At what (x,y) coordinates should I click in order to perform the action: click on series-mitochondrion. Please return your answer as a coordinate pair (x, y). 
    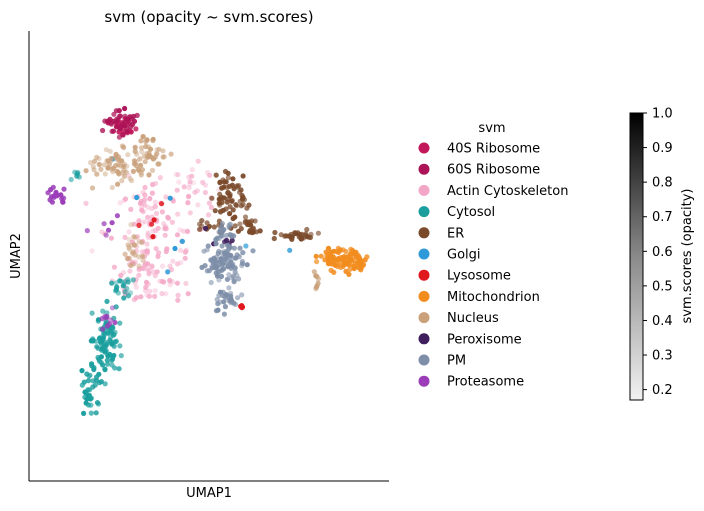
    Looking at the image, I should click on (341, 261).